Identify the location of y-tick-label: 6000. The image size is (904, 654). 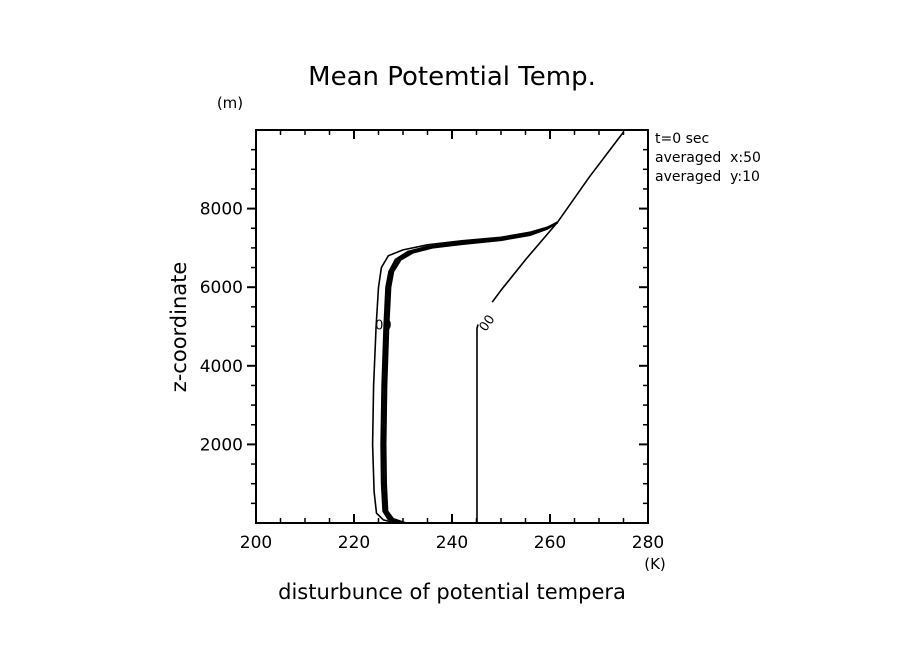
(221, 288).